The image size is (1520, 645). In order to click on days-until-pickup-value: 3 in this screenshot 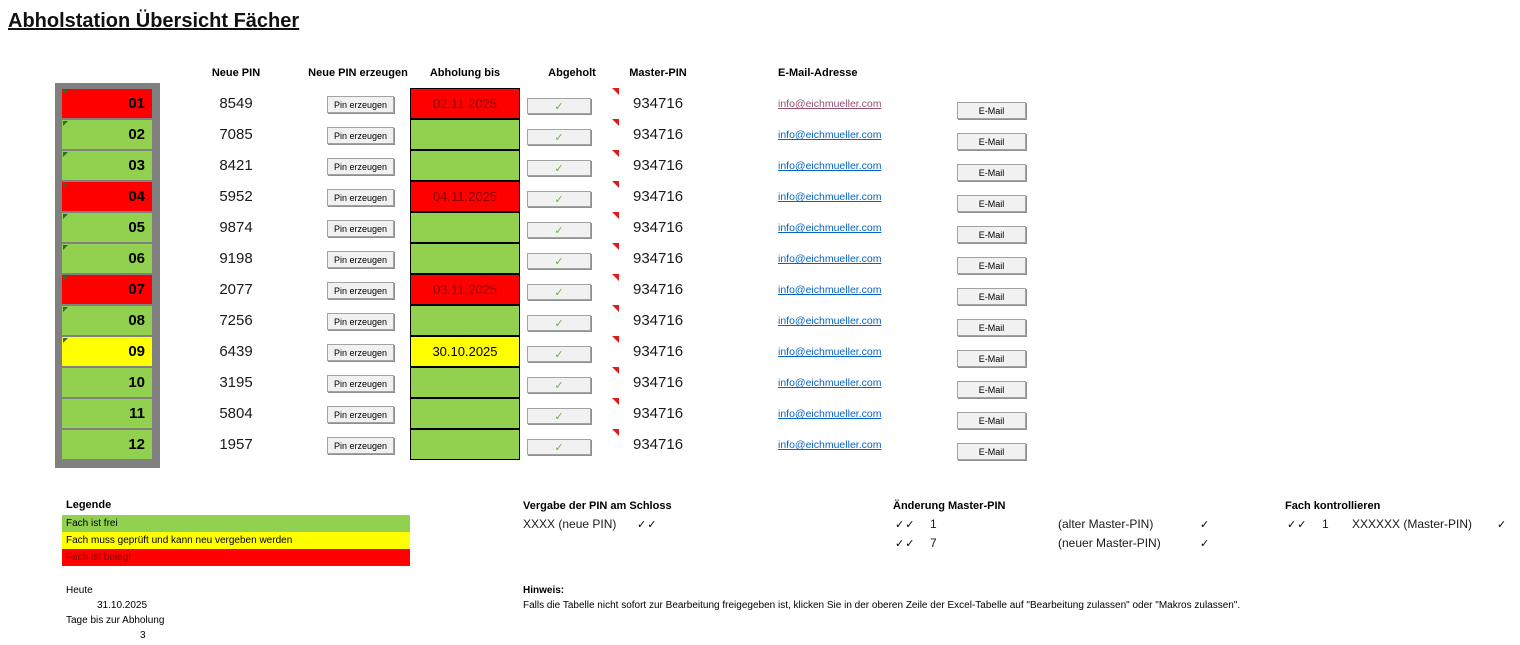, I will do `click(143, 635)`.